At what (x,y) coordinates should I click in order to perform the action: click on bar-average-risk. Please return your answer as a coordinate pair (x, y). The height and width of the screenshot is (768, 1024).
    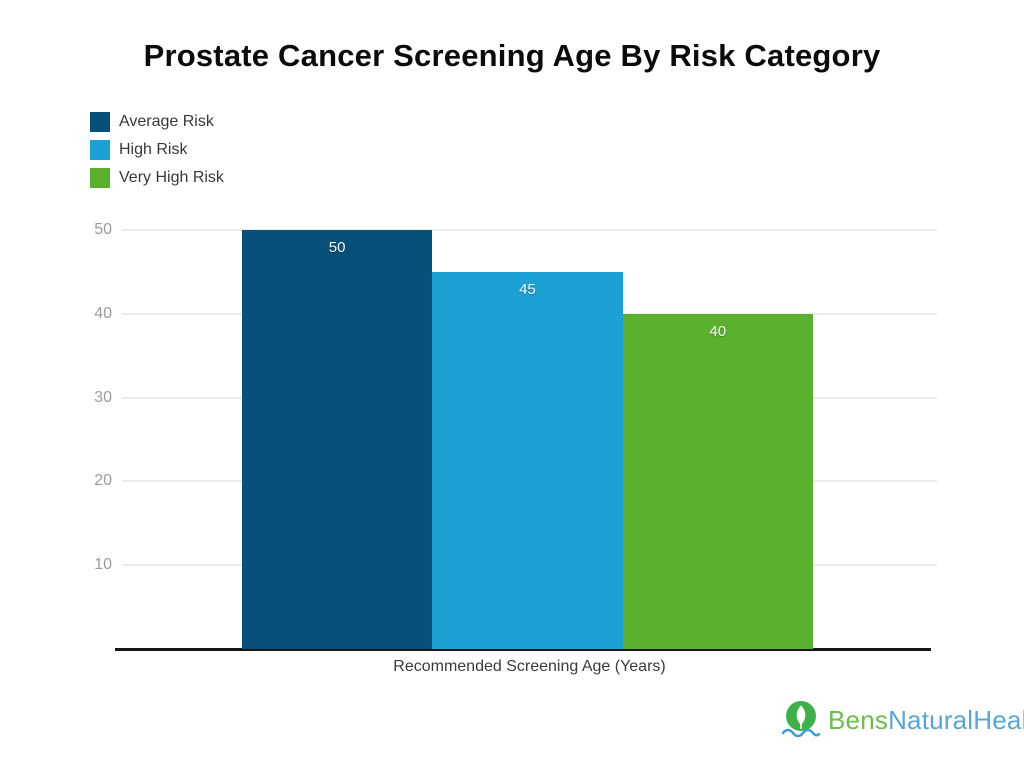
    Looking at the image, I should click on (337, 439).